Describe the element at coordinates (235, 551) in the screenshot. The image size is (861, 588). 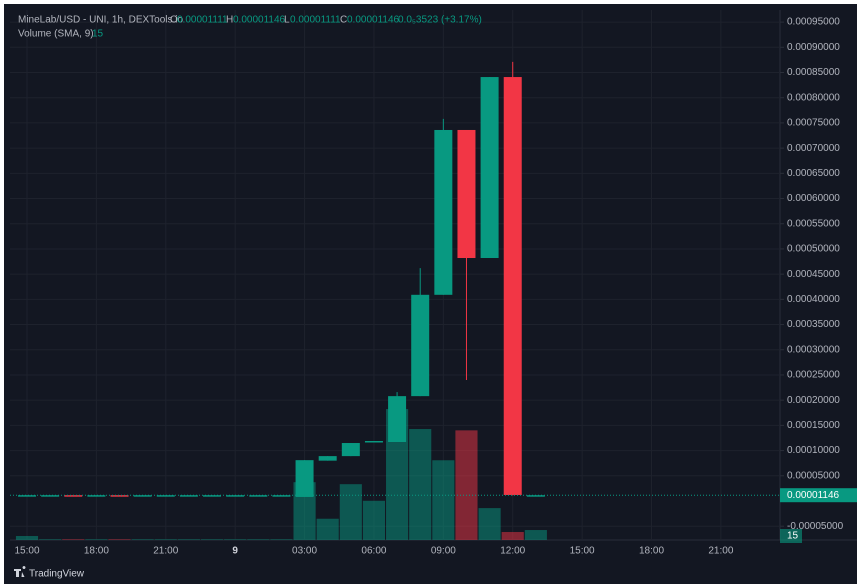
I see `x-tick-label: 9` at that location.